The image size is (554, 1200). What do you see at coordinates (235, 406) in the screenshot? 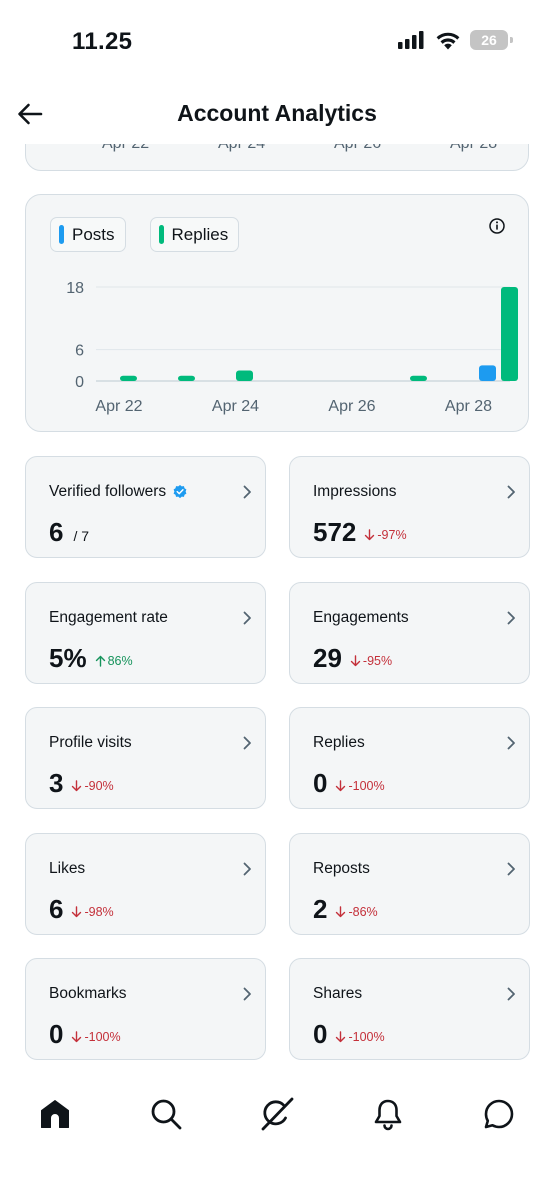
I see `x-tick-label: Apr 24` at bounding box center [235, 406].